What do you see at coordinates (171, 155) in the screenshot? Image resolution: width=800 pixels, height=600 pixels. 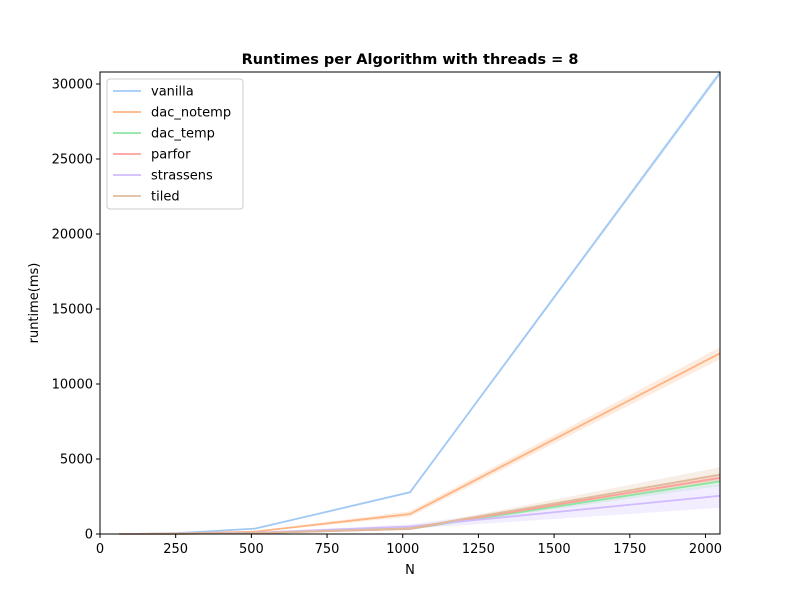 I see `legend-label-parfor: parfor` at bounding box center [171, 155].